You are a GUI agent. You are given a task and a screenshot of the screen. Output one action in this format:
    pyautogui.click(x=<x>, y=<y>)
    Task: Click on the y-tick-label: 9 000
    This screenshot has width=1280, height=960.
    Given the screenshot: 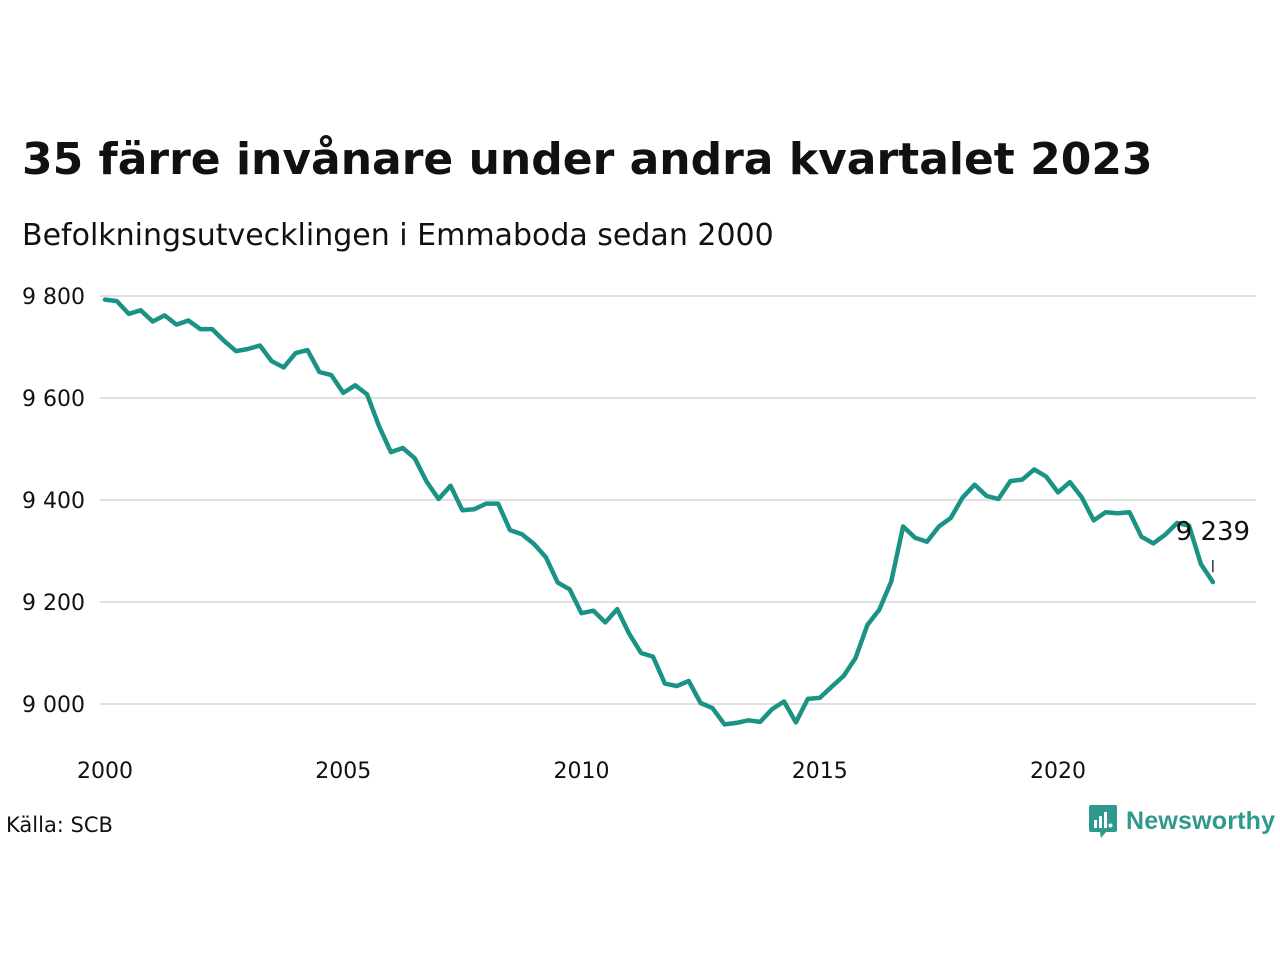 What is the action you would take?
    pyautogui.click(x=53, y=705)
    